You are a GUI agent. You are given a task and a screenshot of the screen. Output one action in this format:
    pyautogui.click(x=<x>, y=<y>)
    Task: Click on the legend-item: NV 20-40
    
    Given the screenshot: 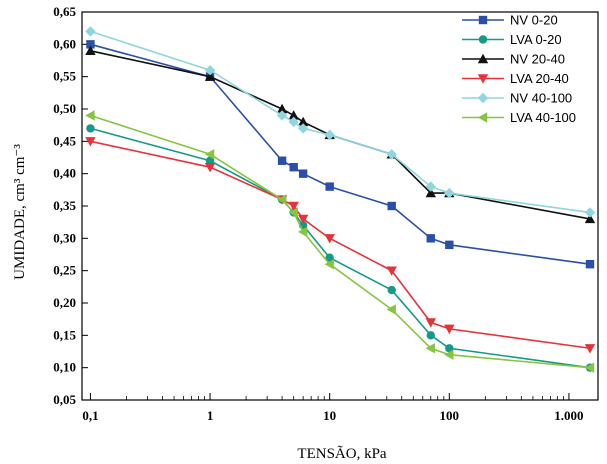 What is the action you would take?
    pyautogui.click(x=513, y=59)
    